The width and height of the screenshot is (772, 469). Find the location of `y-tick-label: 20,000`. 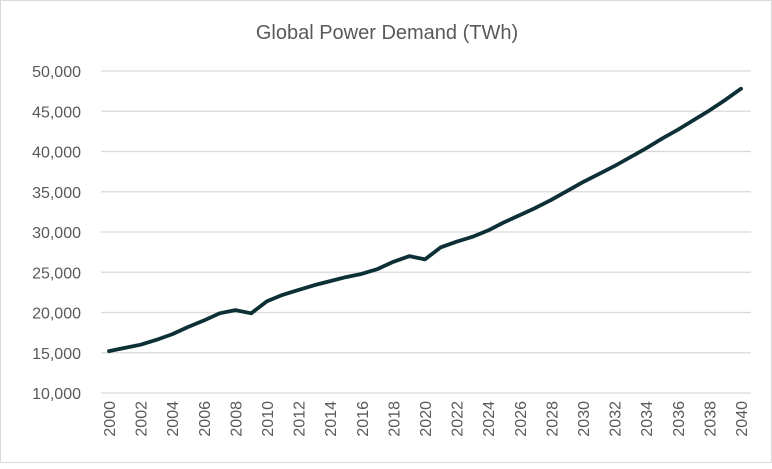

y-tick-label: 20,000 is located at coordinates (56, 314).